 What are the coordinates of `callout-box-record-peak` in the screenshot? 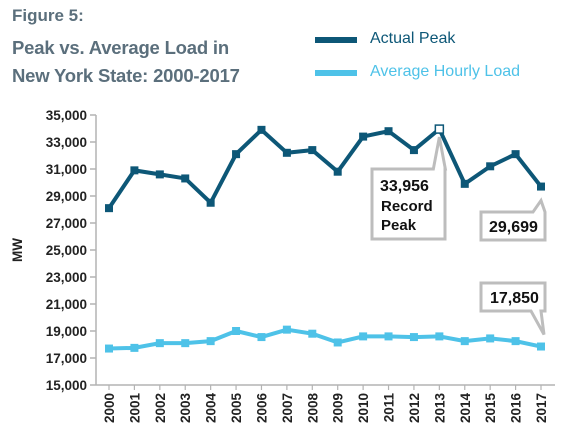 It's located at (409, 188).